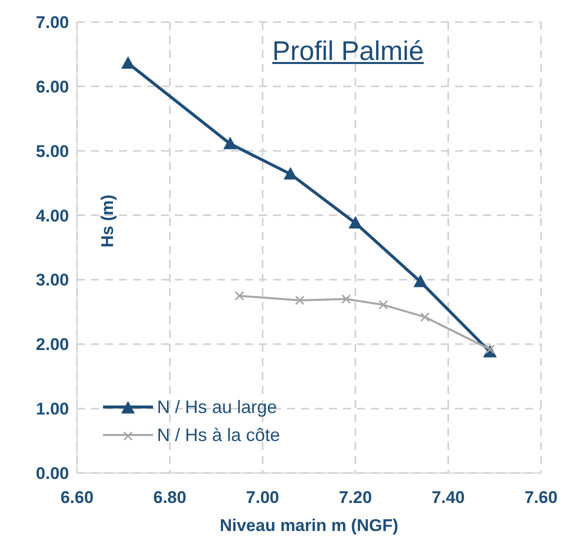 Image resolution: width=568 pixels, height=559 pixels. Describe the element at coordinates (77, 498) in the screenshot. I see `x-tick-label: 6.60` at that location.